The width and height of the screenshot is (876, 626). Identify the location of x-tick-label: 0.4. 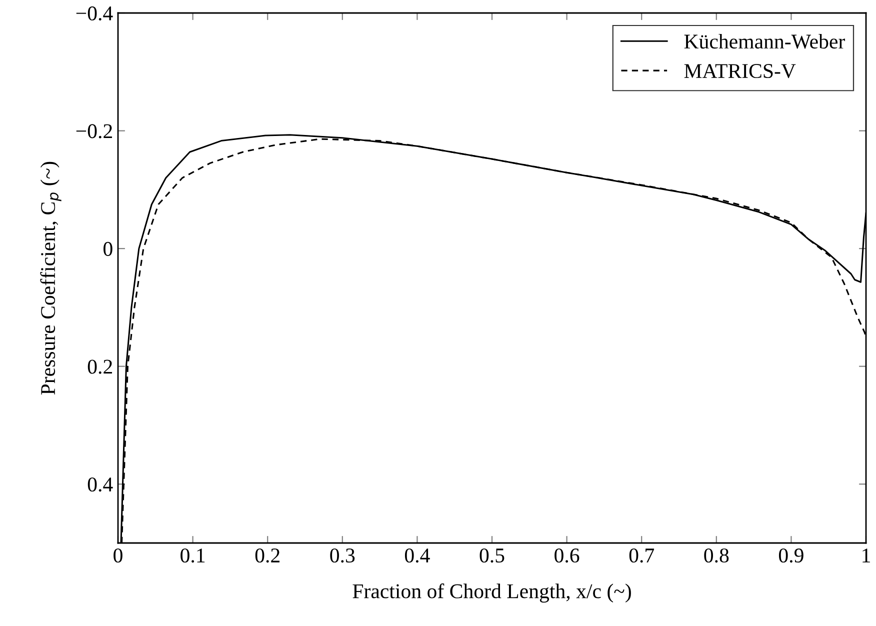
(417, 555).